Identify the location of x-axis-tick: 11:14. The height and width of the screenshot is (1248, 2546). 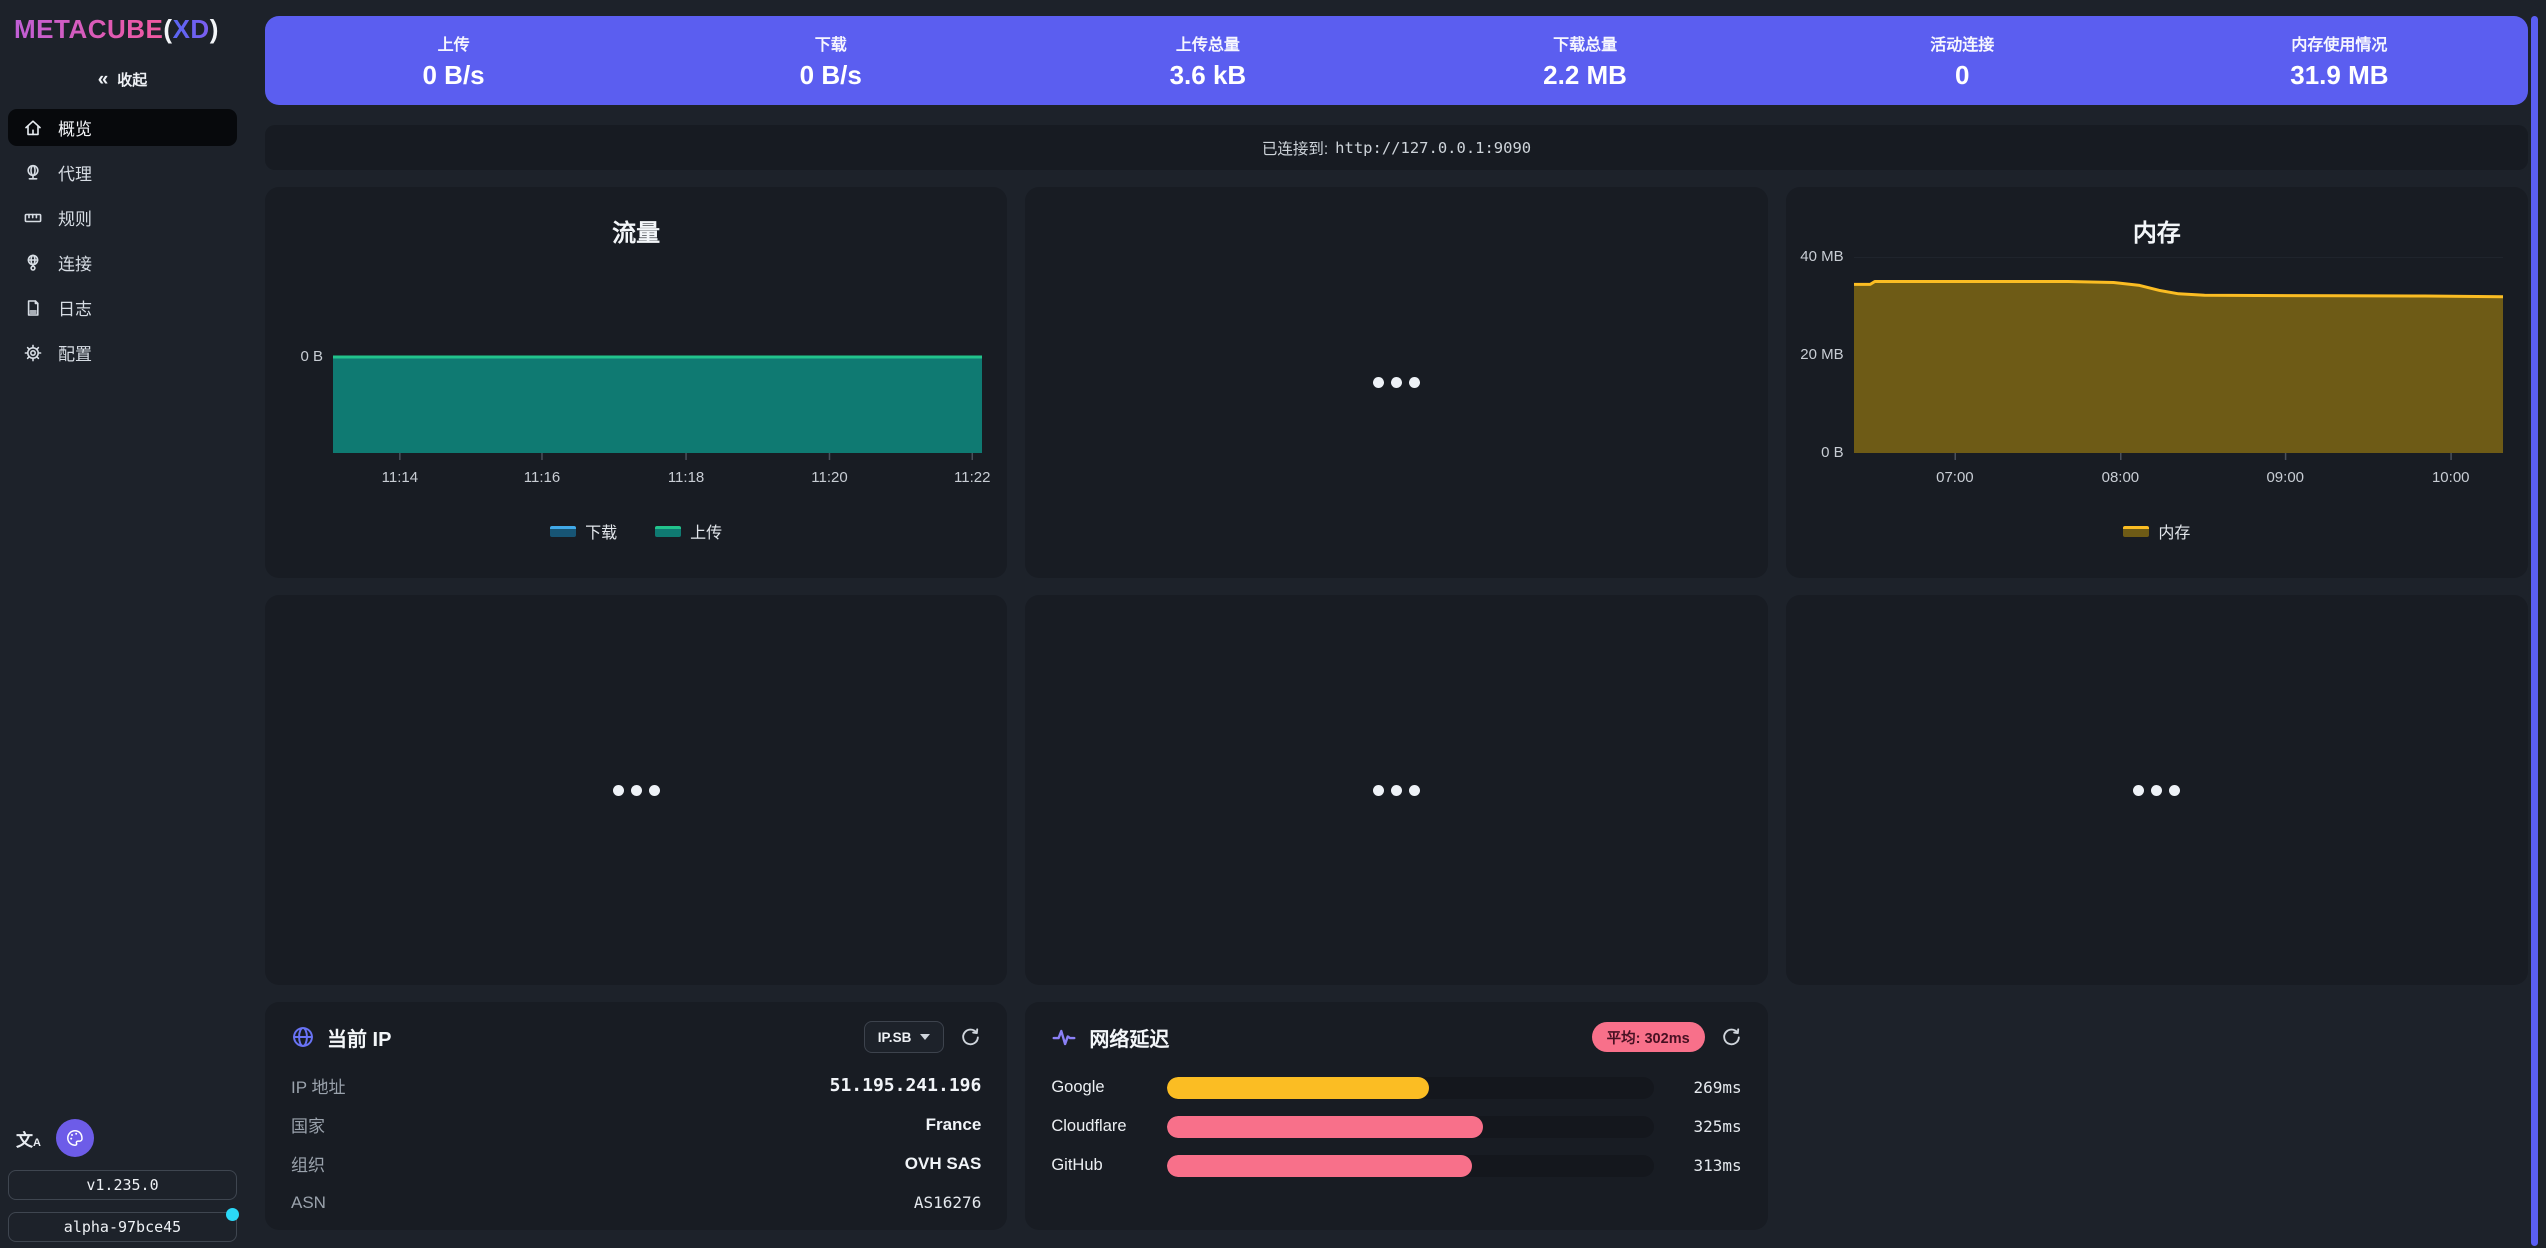
(400, 477).